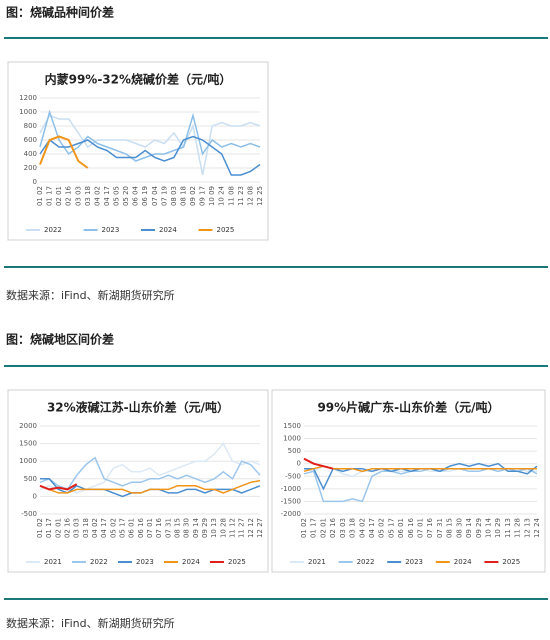 The height and width of the screenshot is (640, 550). Describe the element at coordinates (123, 528) in the screenshot. I see `x-tick-label: 05 17` at that location.